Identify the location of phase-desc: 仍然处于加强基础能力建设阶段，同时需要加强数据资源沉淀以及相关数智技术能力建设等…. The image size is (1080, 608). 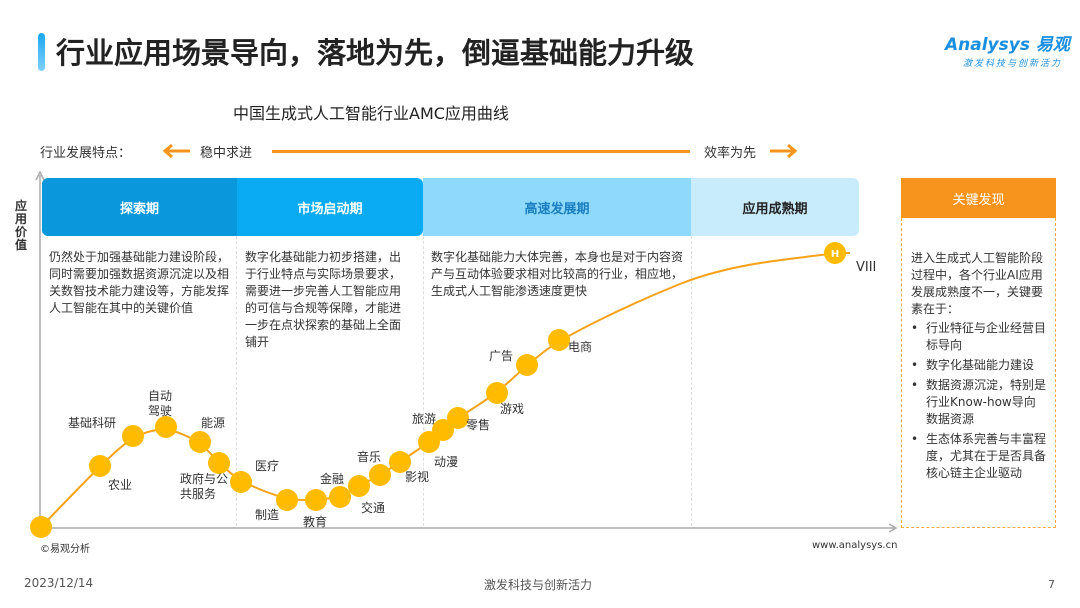
(139, 282).